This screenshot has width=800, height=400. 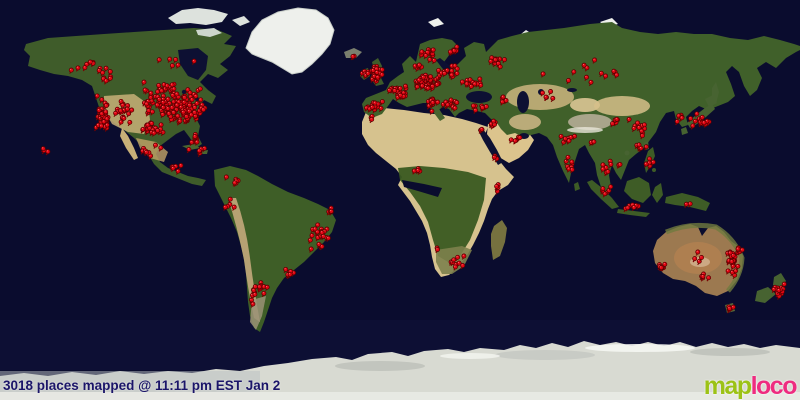 What do you see at coordinates (499, 240) in the screenshot?
I see `madagascar` at bounding box center [499, 240].